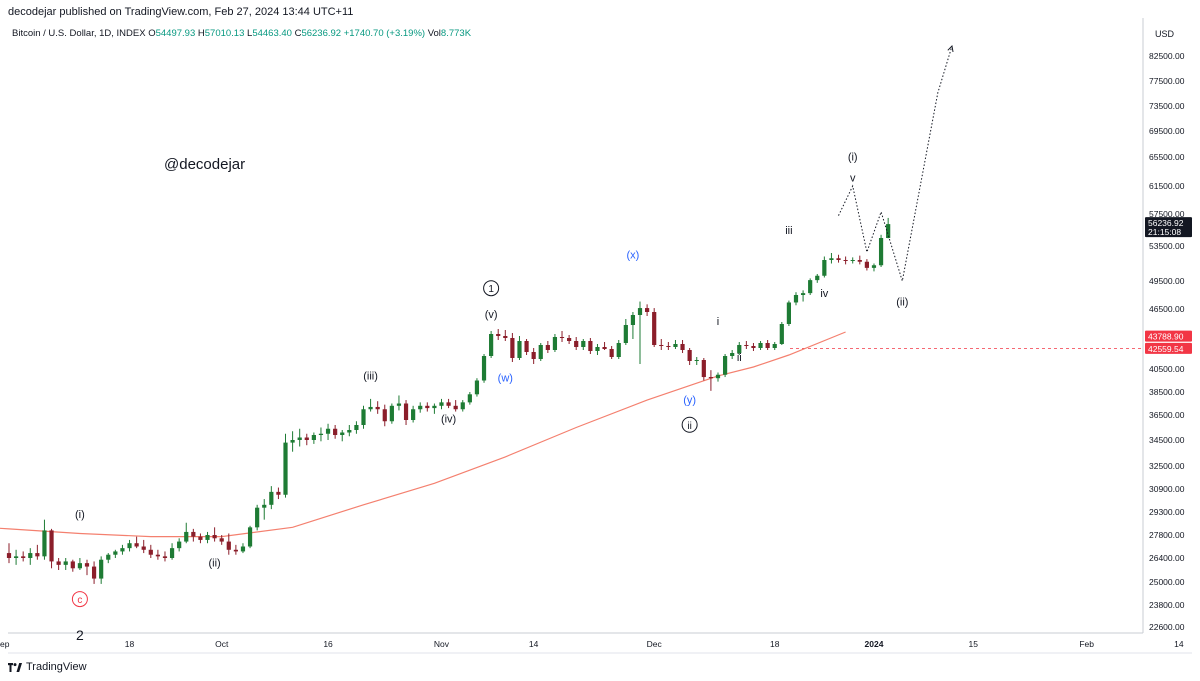 The width and height of the screenshot is (1200, 681). Describe the element at coordinates (321, 33) in the screenshot. I see `close-value: 56236.92` at that location.